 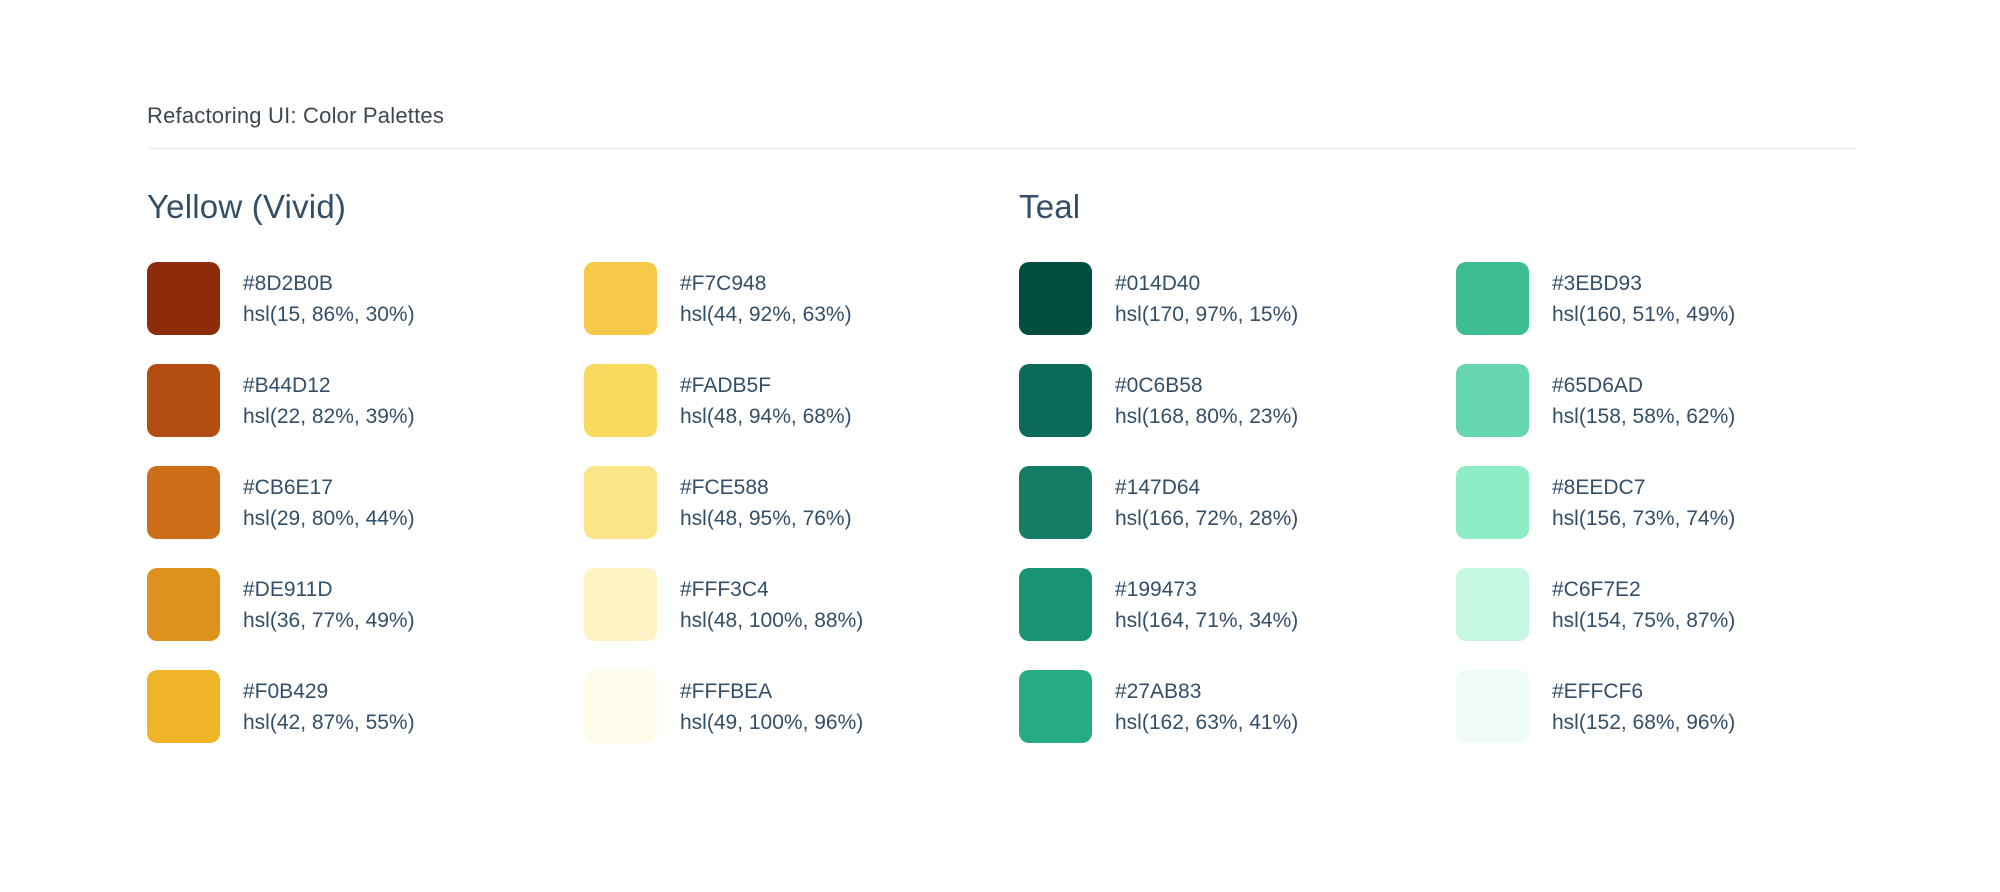 I want to click on hsl-label: hsl(170, 97%, 15%), so click(x=1207, y=314).